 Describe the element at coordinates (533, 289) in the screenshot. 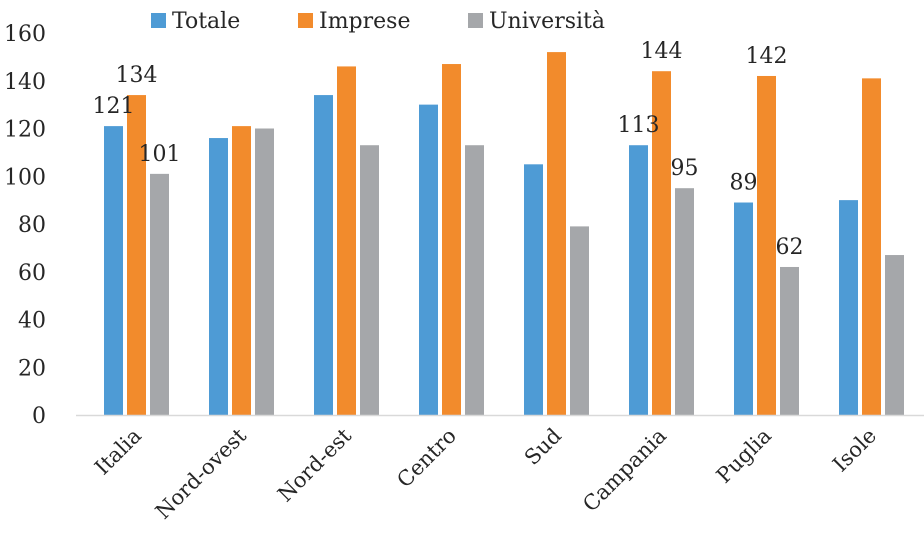

I see `bar-totale-sud` at that location.